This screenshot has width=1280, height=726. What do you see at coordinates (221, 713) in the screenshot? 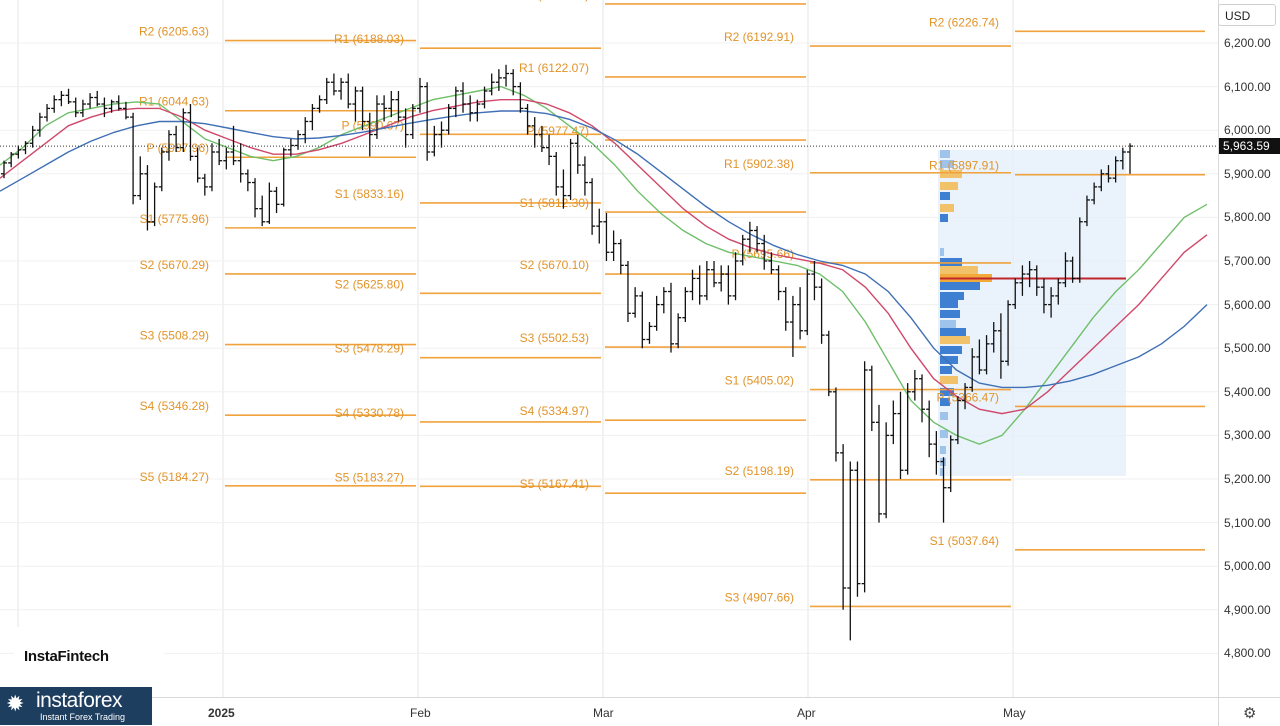
I see `time-tick-label: 2025` at bounding box center [221, 713].